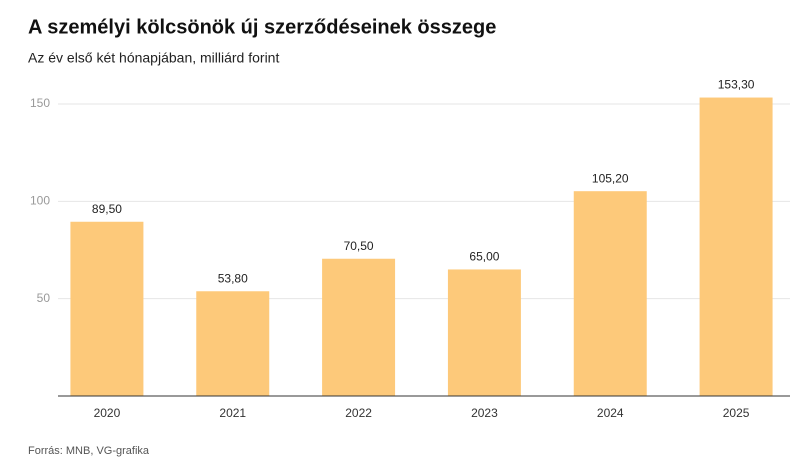  I want to click on data-label: 105,20, so click(610, 178).